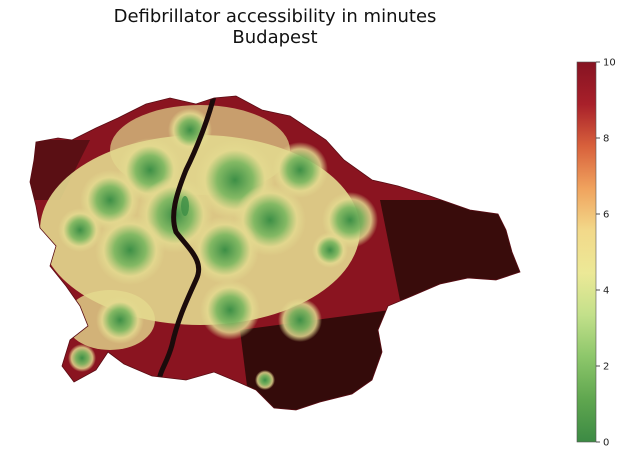  Describe the element at coordinates (606, 367) in the screenshot. I see `colorbar-tick-label: 2` at that location.